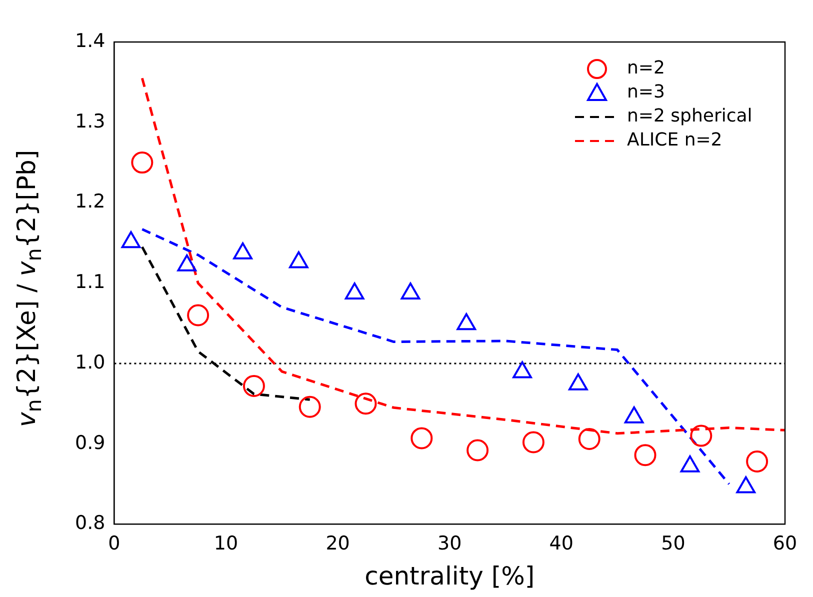 The image size is (813, 597). What do you see at coordinates (673, 543) in the screenshot?
I see `x-tick-label: 50` at bounding box center [673, 543].